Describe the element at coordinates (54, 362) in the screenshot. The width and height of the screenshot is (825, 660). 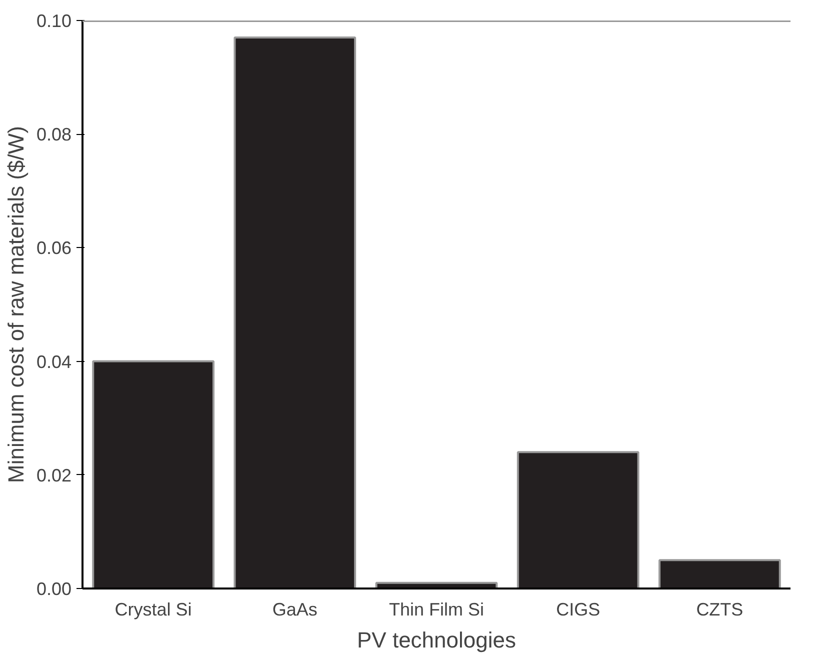
I see `y-tick-label: 0.04` at that location.